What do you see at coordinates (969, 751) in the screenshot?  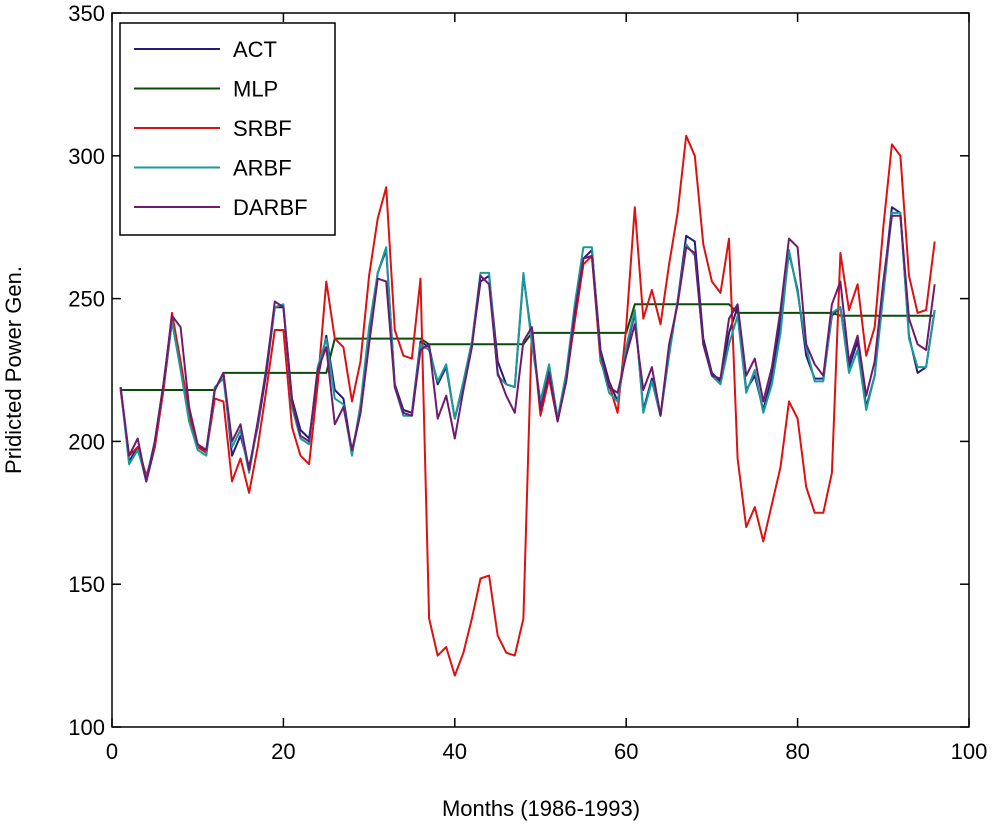 I see `x-tick-label: 100` at bounding box center [969, 751].